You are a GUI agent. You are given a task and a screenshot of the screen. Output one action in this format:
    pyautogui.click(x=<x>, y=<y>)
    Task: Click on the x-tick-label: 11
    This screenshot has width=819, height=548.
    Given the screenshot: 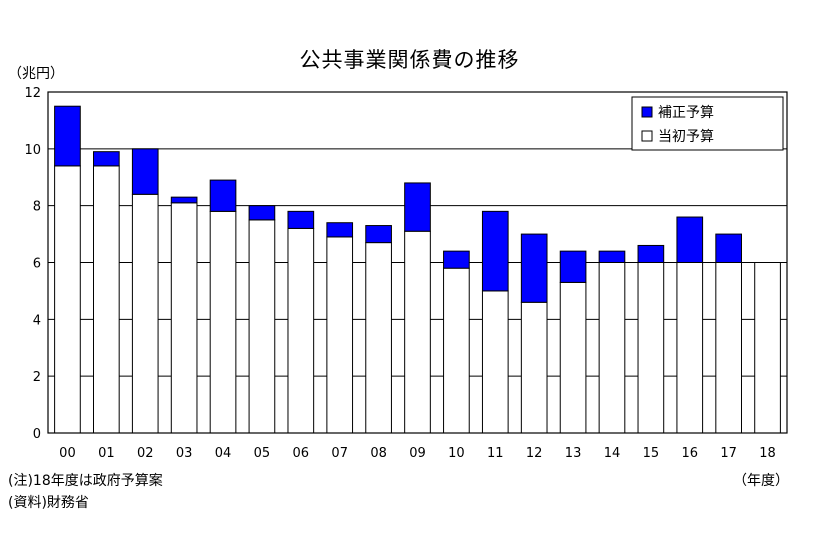 What is the action you would take?
    pyautogui.click(x=495, y=453)
    